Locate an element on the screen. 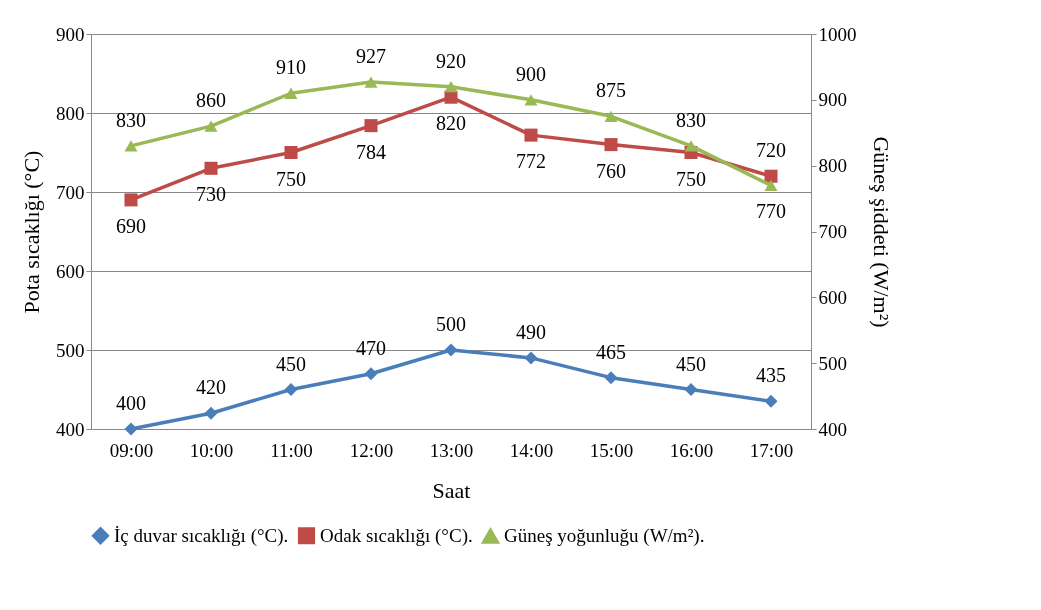 This screenshot has width=1041, height=610. x-tick-label: 11:00 is located at coordinates (291, 450).